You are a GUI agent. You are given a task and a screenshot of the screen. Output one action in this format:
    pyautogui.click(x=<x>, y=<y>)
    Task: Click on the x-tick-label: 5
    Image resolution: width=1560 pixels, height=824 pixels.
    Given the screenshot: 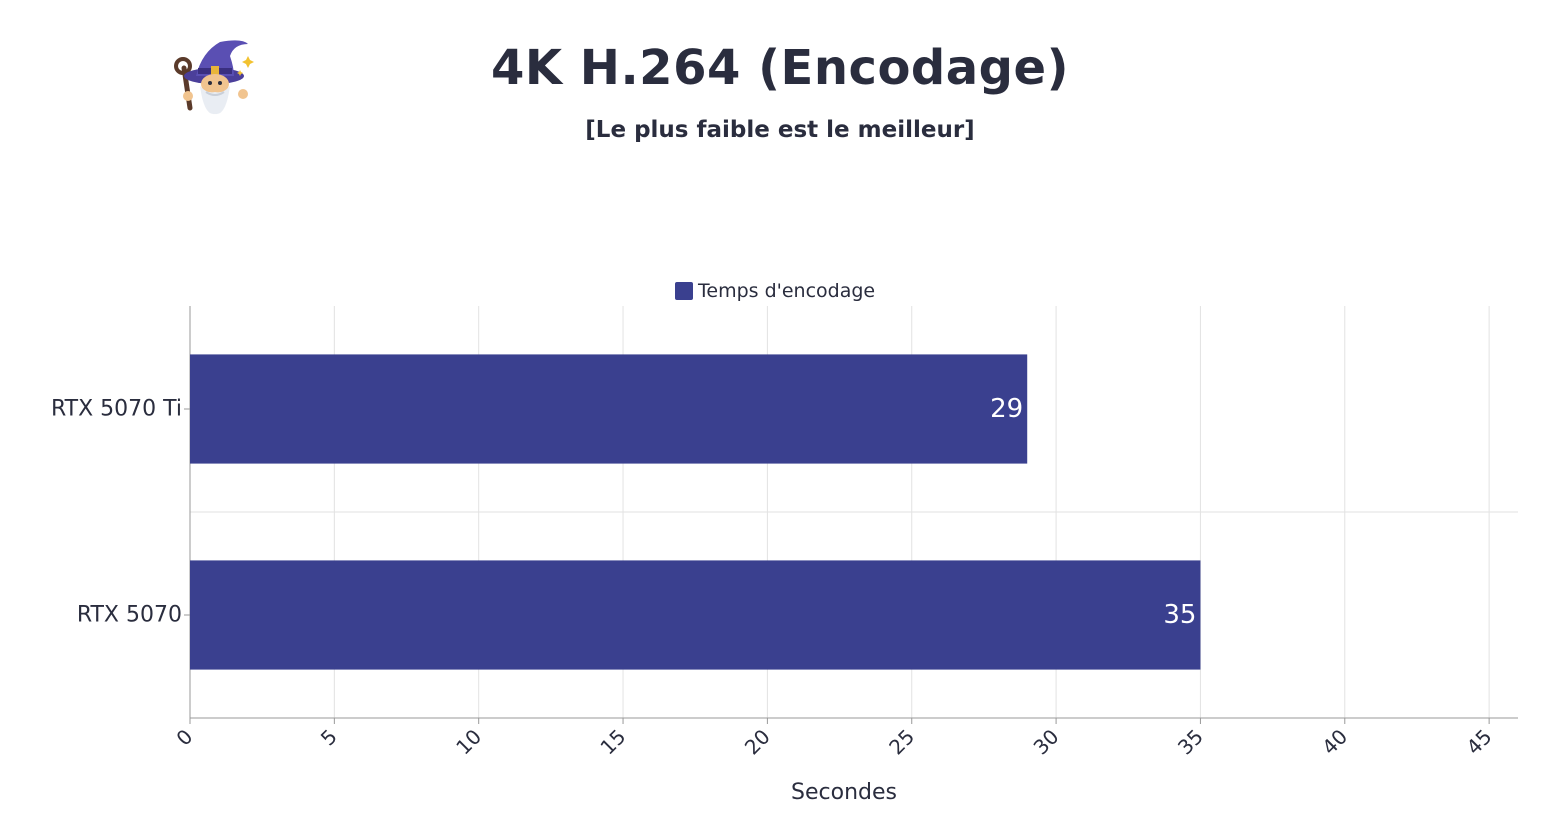 What is the action you would take?
    pyautogui.click(x=329, y=737)
    